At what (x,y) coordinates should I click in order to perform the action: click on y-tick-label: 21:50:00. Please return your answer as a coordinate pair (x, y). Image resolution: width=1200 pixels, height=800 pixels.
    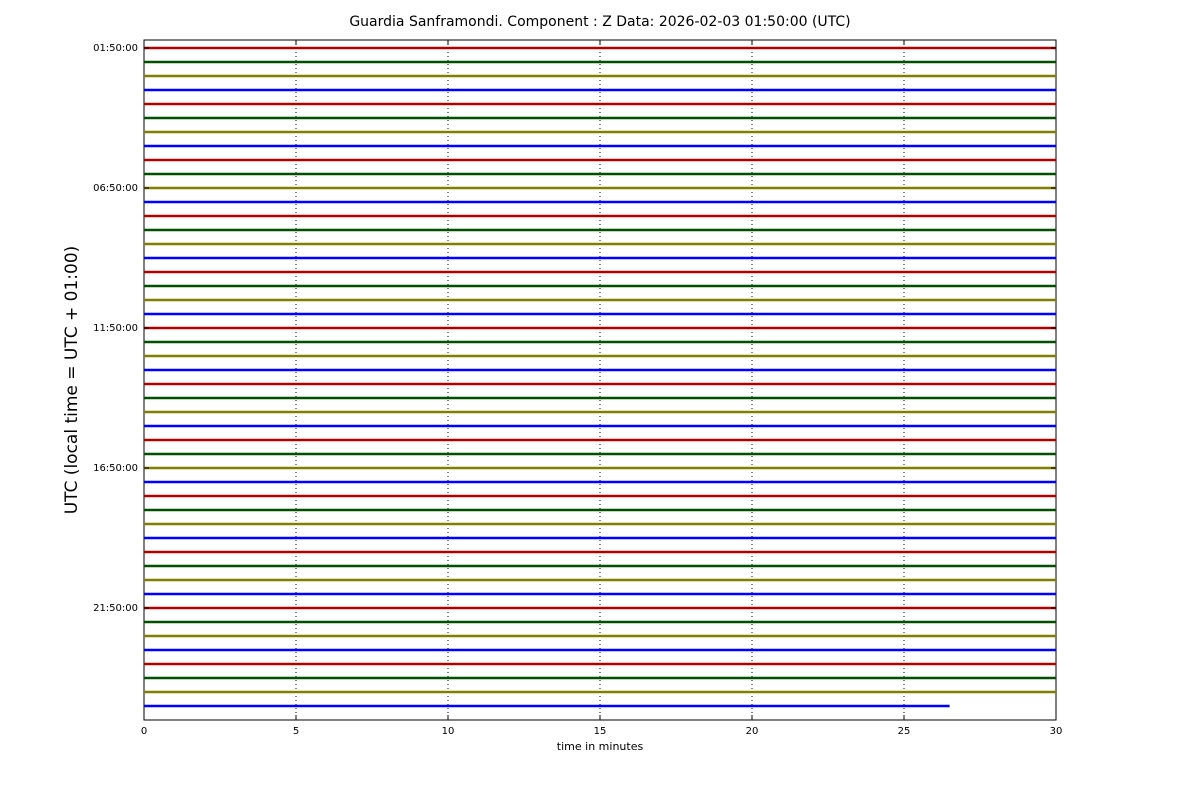
    Looking at the image, I should click on (115, 608).